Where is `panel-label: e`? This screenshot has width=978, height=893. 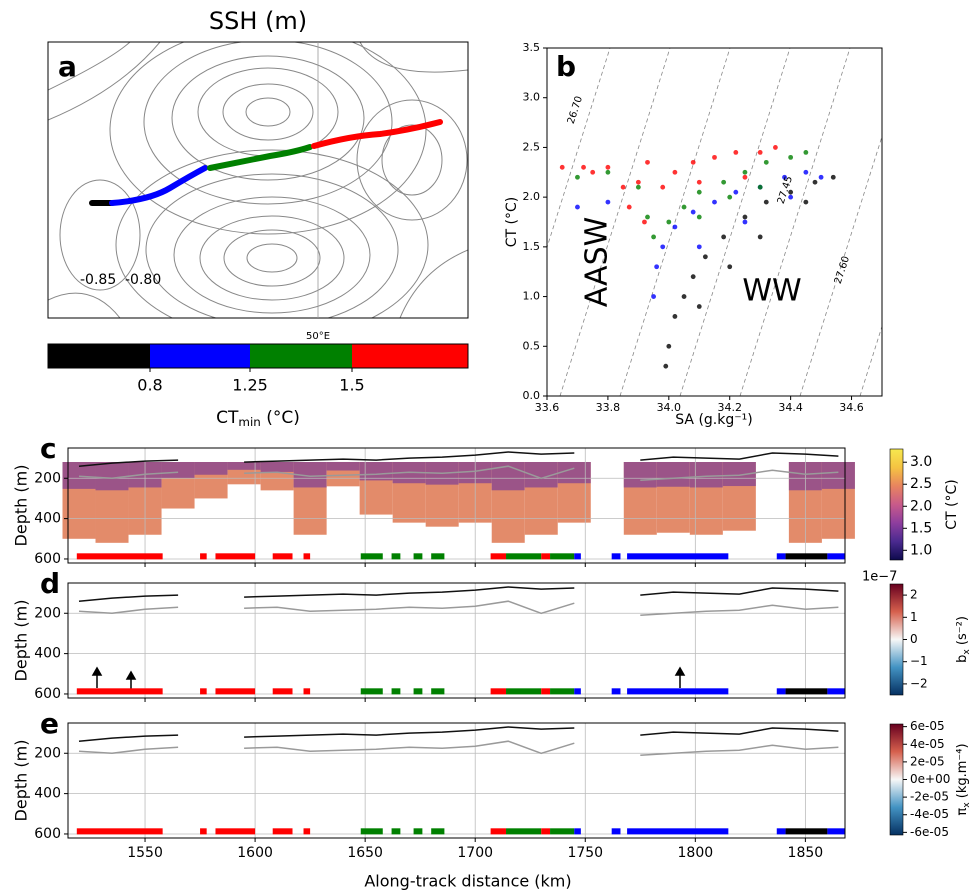
panel-label: e is located at coordinates (49, 723).